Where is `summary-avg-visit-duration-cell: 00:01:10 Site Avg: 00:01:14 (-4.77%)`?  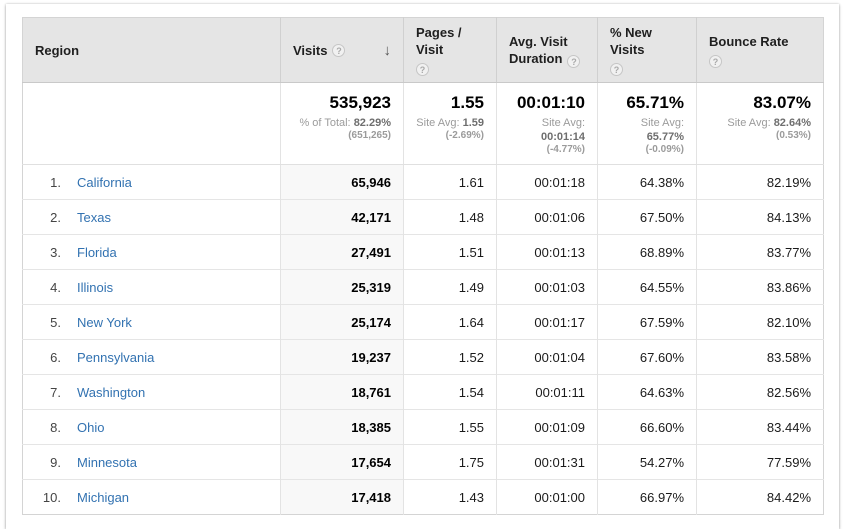 summary-avg-visit-duration-cell: 00:01:10 Site Avg: 00:01:14 (-4.77%) is located at coordinates (547, 123).